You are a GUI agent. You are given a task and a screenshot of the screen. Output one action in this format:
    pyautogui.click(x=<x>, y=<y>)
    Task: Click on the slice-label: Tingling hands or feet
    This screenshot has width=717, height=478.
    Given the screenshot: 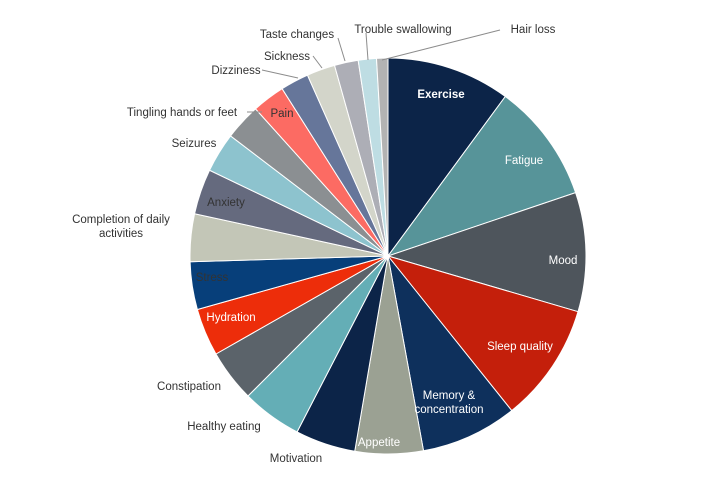 What is the action you would take?
    pyautogui.click(x=182, y=113)
    